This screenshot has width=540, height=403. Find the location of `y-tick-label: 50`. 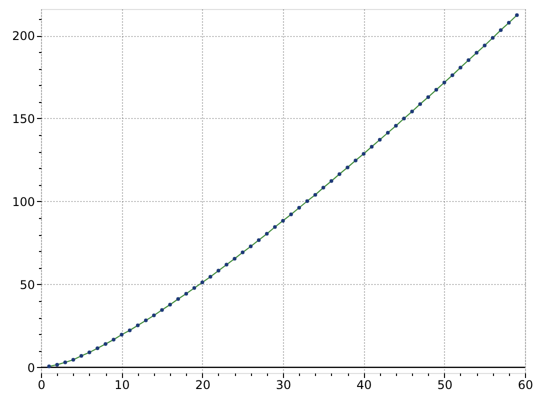

y-tick-label: 50 is located at coordinates (27, 285).